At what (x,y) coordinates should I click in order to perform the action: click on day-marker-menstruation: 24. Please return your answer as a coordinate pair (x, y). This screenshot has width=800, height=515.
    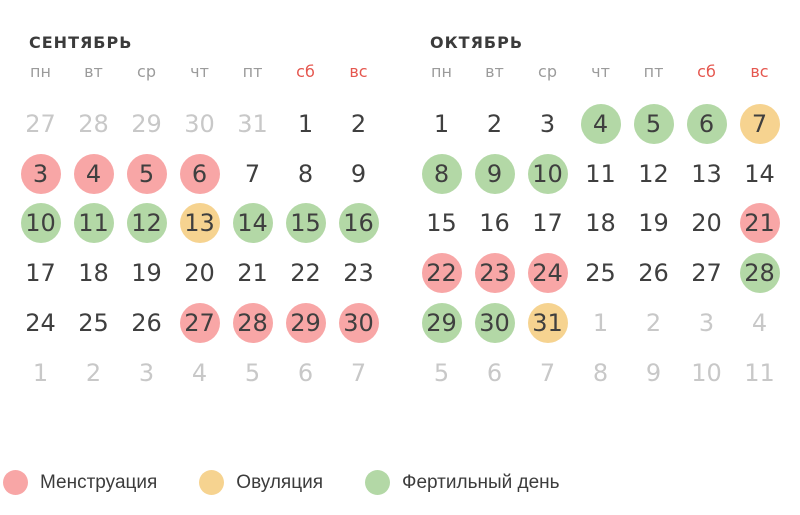
    Looking at the image, I should click on (547, 273).